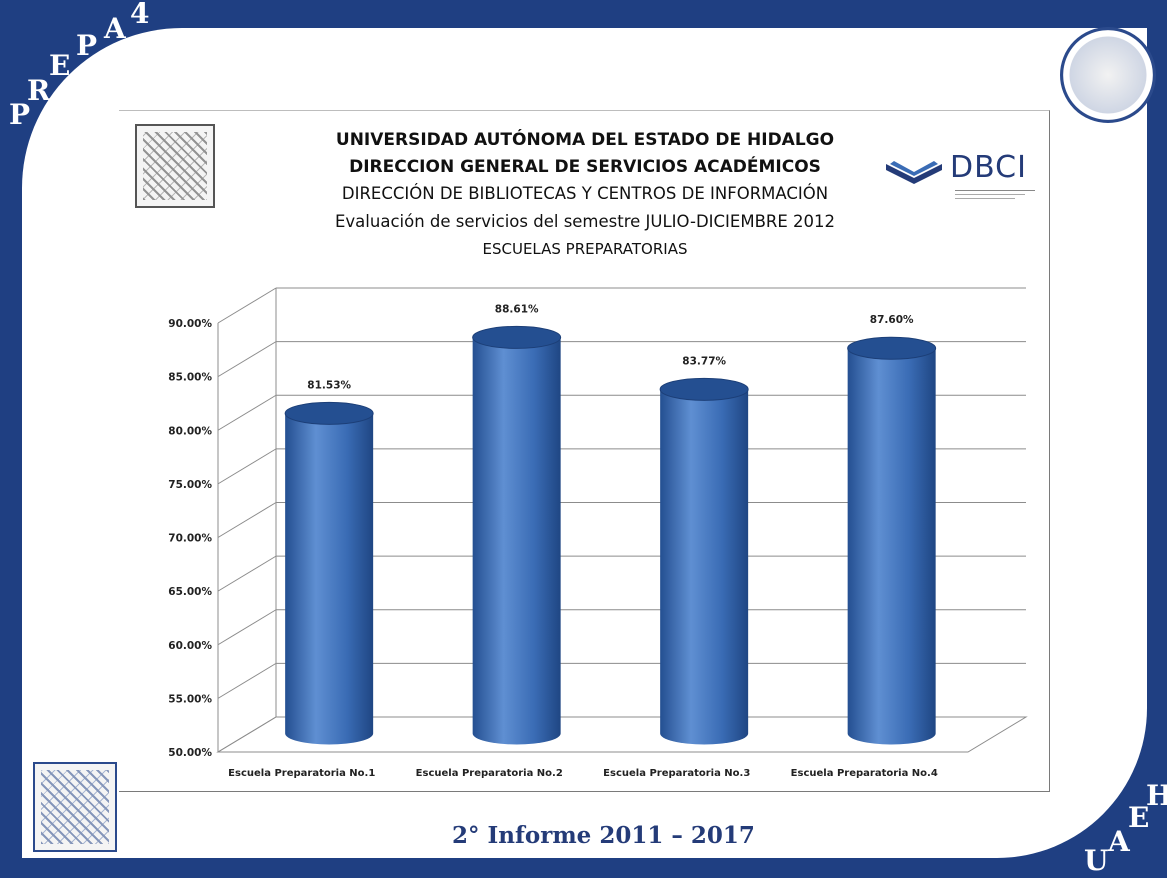 The width and height of the screenshot is (1167, 878). What do you see at coordinates (190, 592) in the screenshot?
I see `y-tick-label: 65.00%` at bounding box center [190, 592].